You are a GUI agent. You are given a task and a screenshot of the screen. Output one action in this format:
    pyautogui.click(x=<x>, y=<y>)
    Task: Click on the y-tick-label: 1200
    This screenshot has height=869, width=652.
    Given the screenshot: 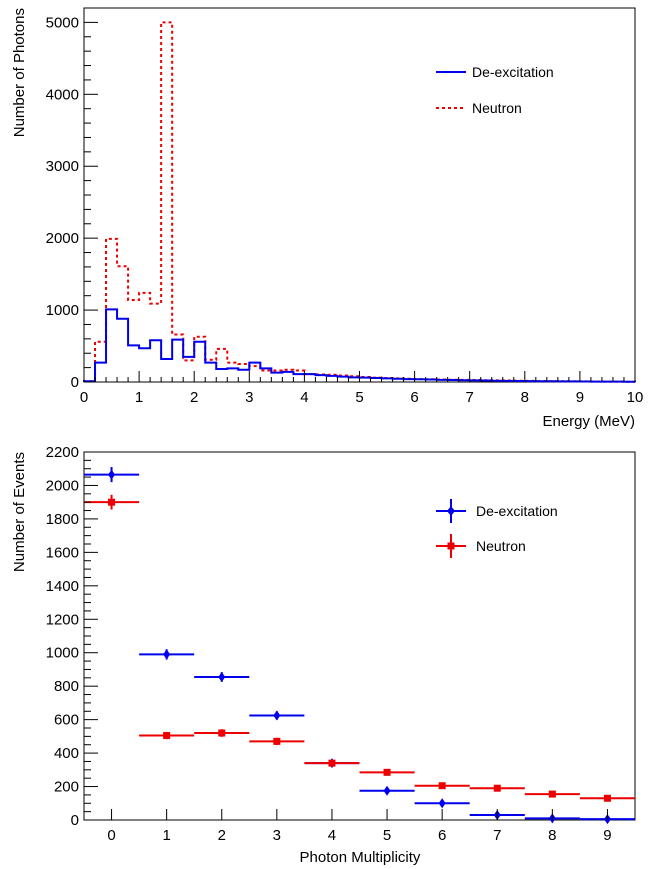 What is the action you would take?
    pyautogui.click(x=62, y=619)
    